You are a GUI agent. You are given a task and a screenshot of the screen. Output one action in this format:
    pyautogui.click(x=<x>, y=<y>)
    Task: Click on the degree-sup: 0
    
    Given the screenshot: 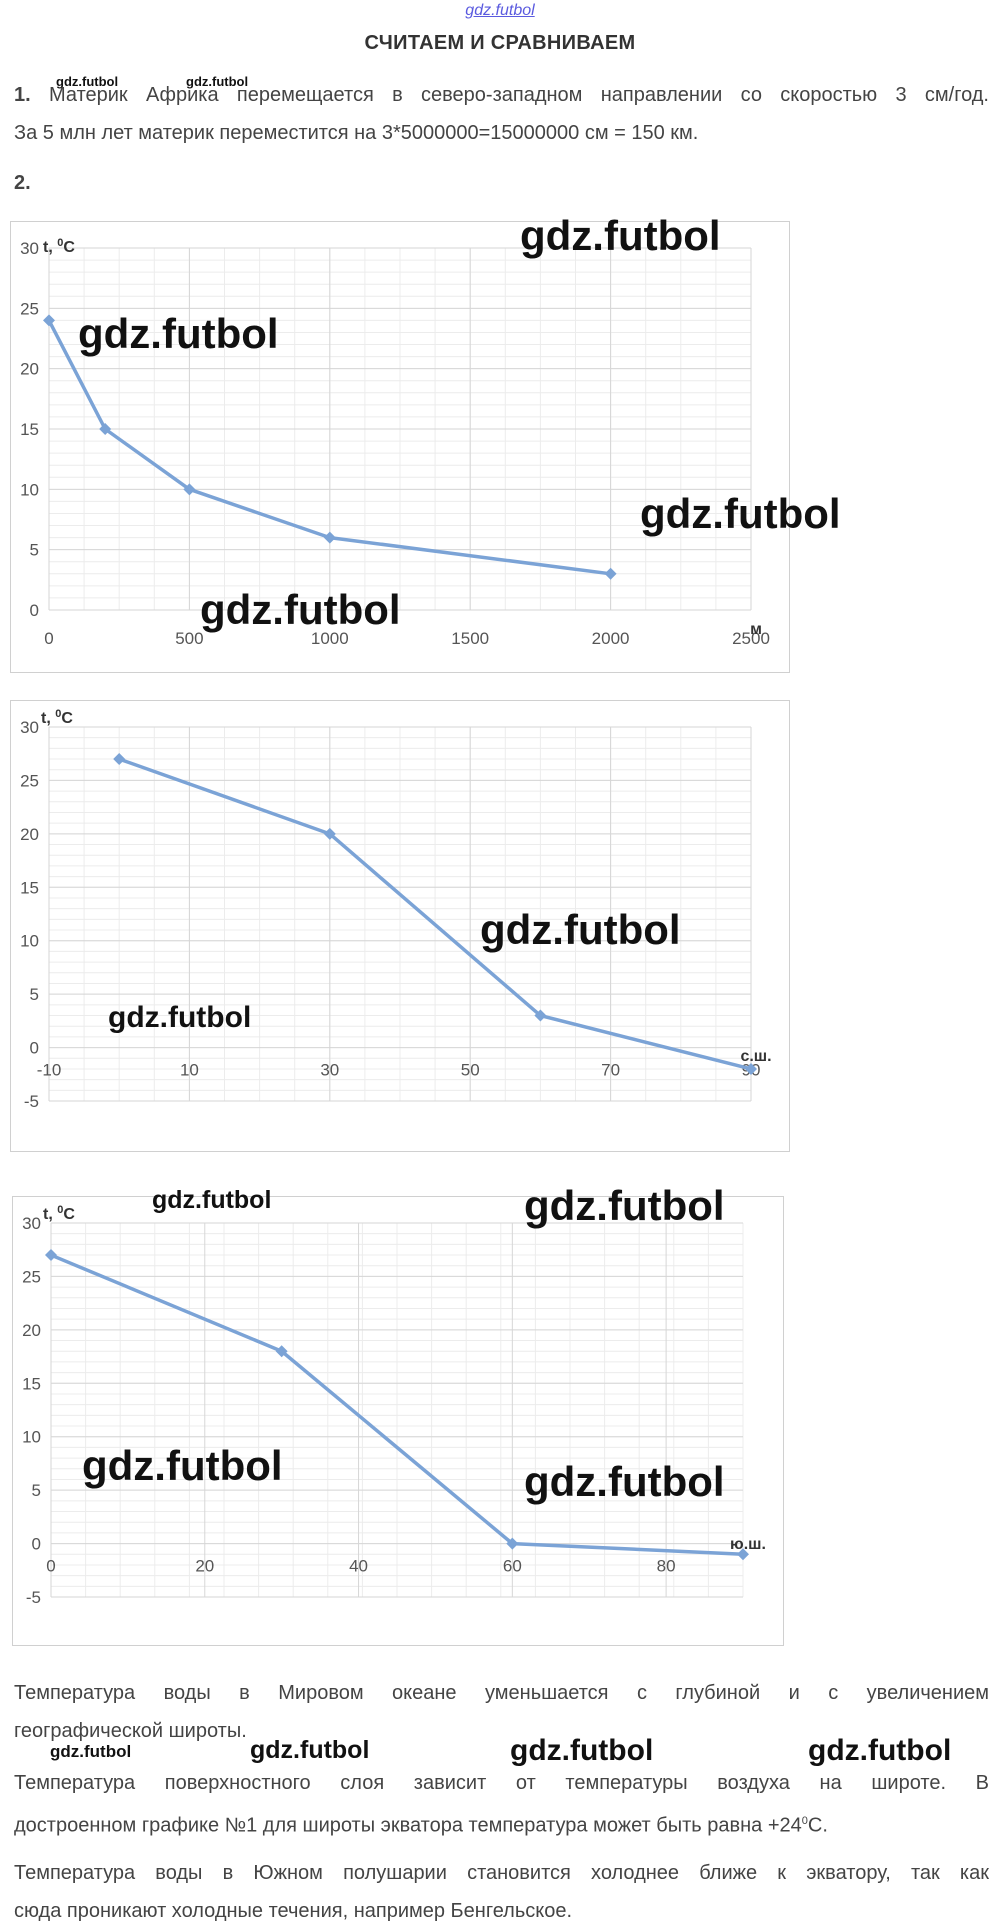 What is the action you would take?
    pyautogui.click(x=804, y=1821)
    